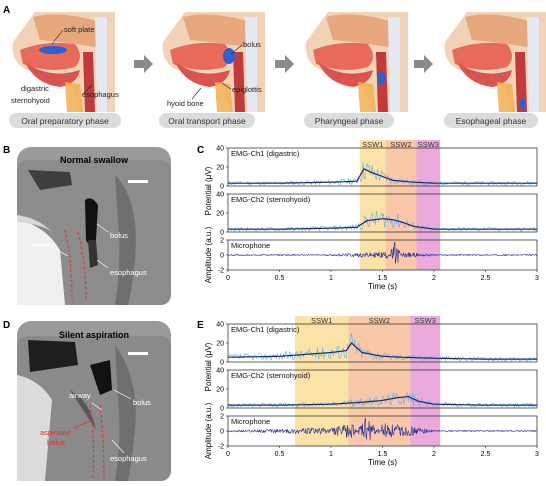  What do you see at coordinates (280, 454) in the screenshot?
I see `x-tick-label: 0.5` at bounding box center [280, 454].